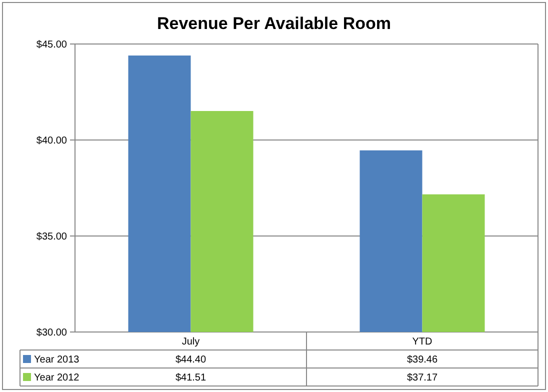 This screenshot has height=392, width=548. I want to click on data-label: $44.40, so click(190, 360).